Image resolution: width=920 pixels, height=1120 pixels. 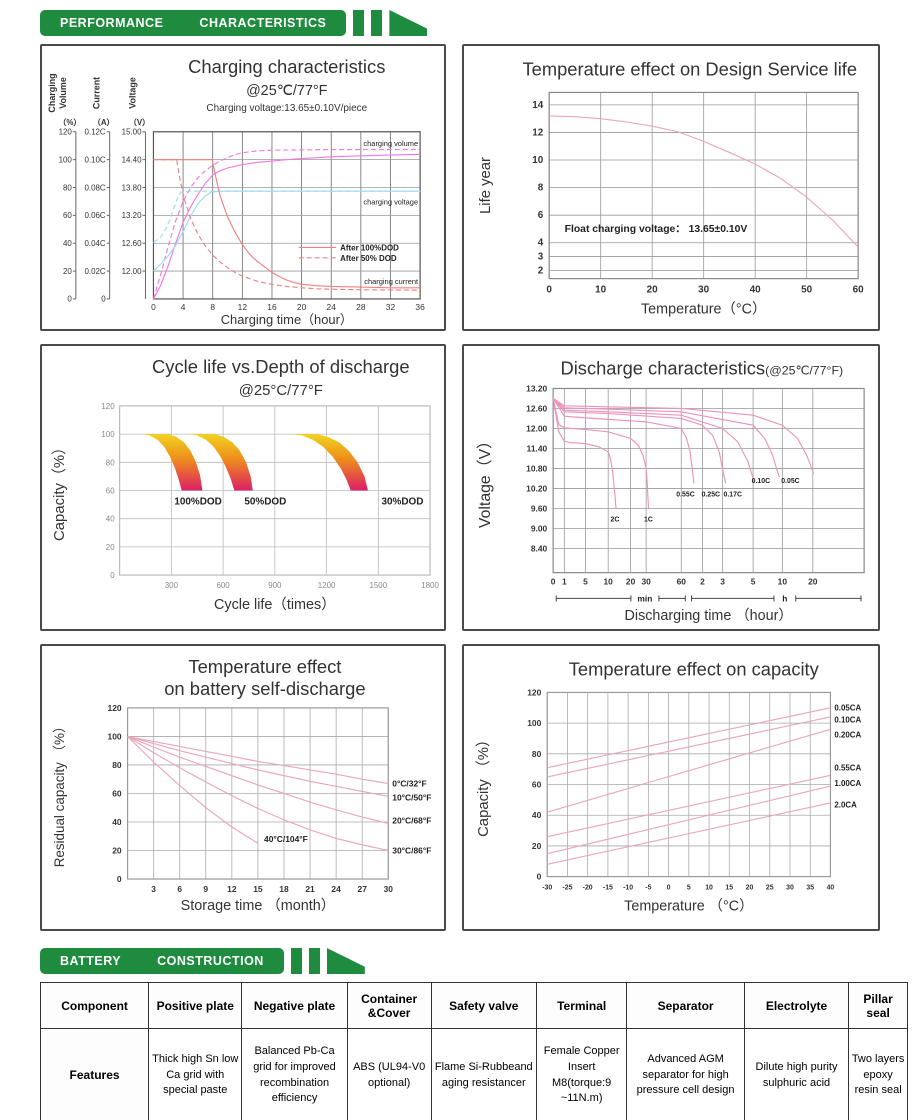 What do you see at coordinates (614, 520) in the screenshot?
I see `svg-text: 2C` at bounding box center [614, 520].